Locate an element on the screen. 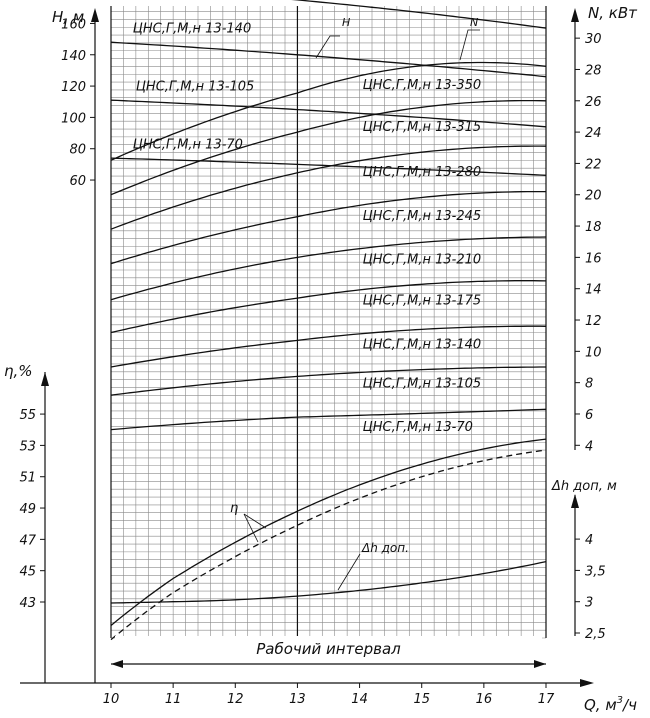 This screenshot has height=718, width=650. interval-arrow-right is located at coordinates (540, 664).